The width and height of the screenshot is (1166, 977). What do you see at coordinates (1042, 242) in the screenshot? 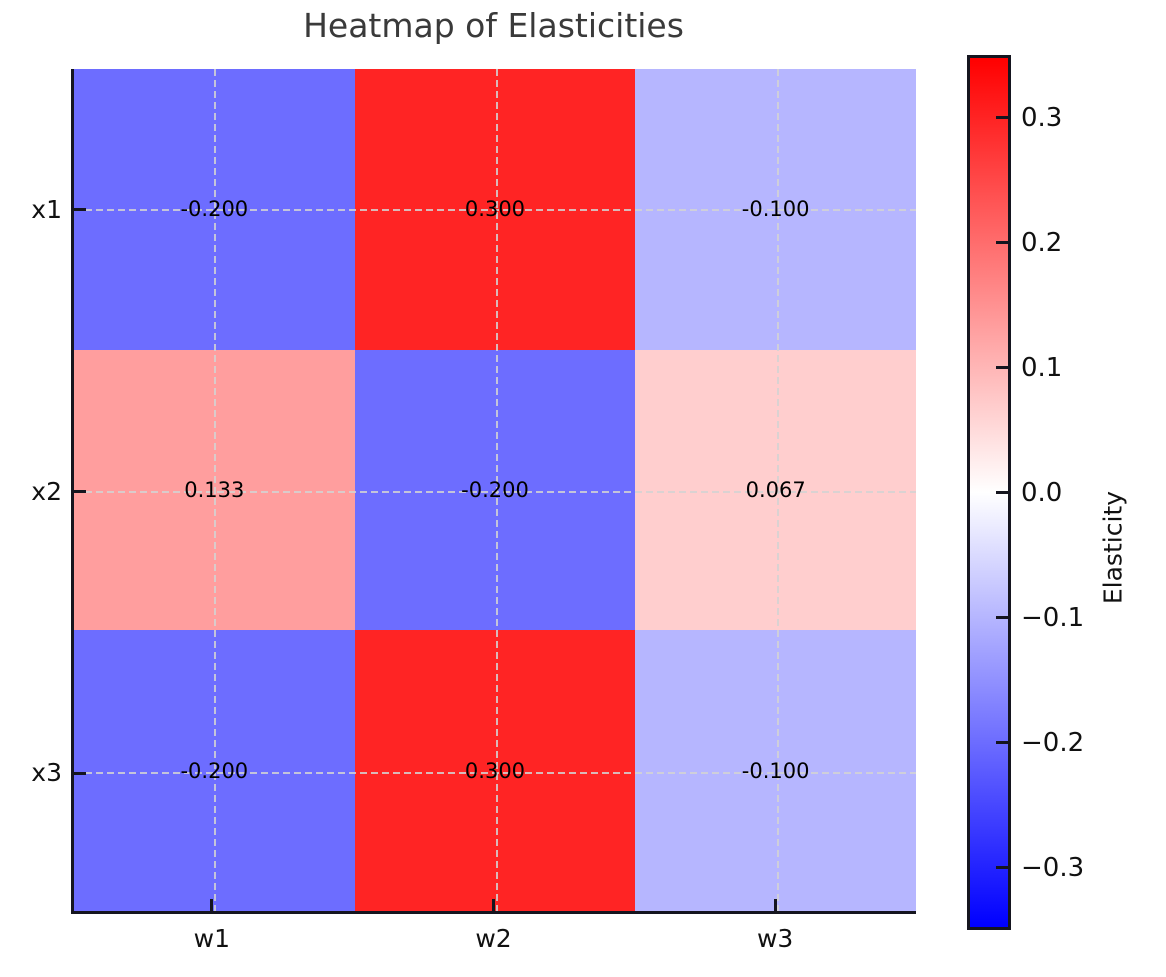
I see `colorbar-tick-label: 0.2` at bounding box center [1042, 242].